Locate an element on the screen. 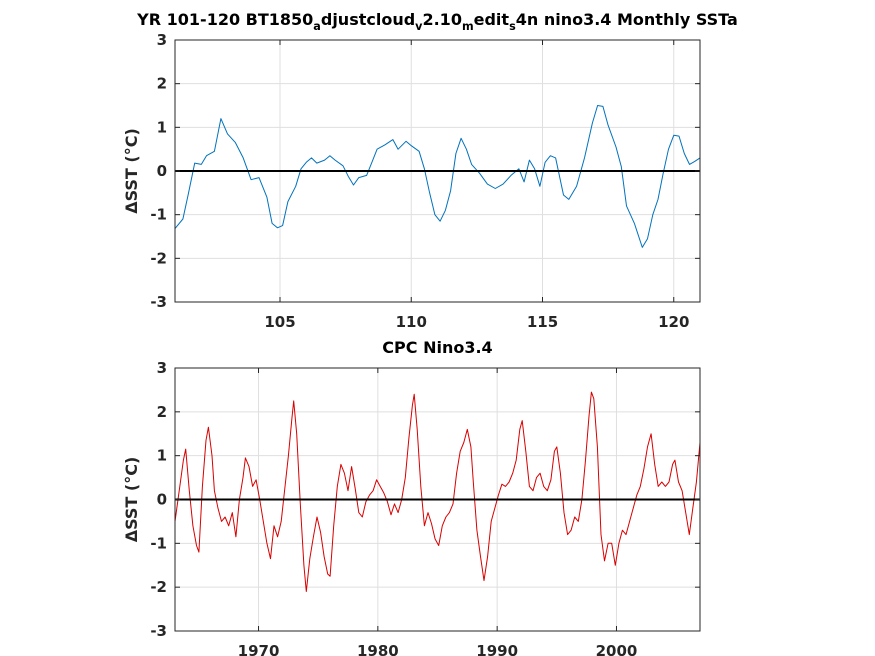 The width and height of the screenshot is (875, 656). title-subscript: v is located at coordinates (419, 26).